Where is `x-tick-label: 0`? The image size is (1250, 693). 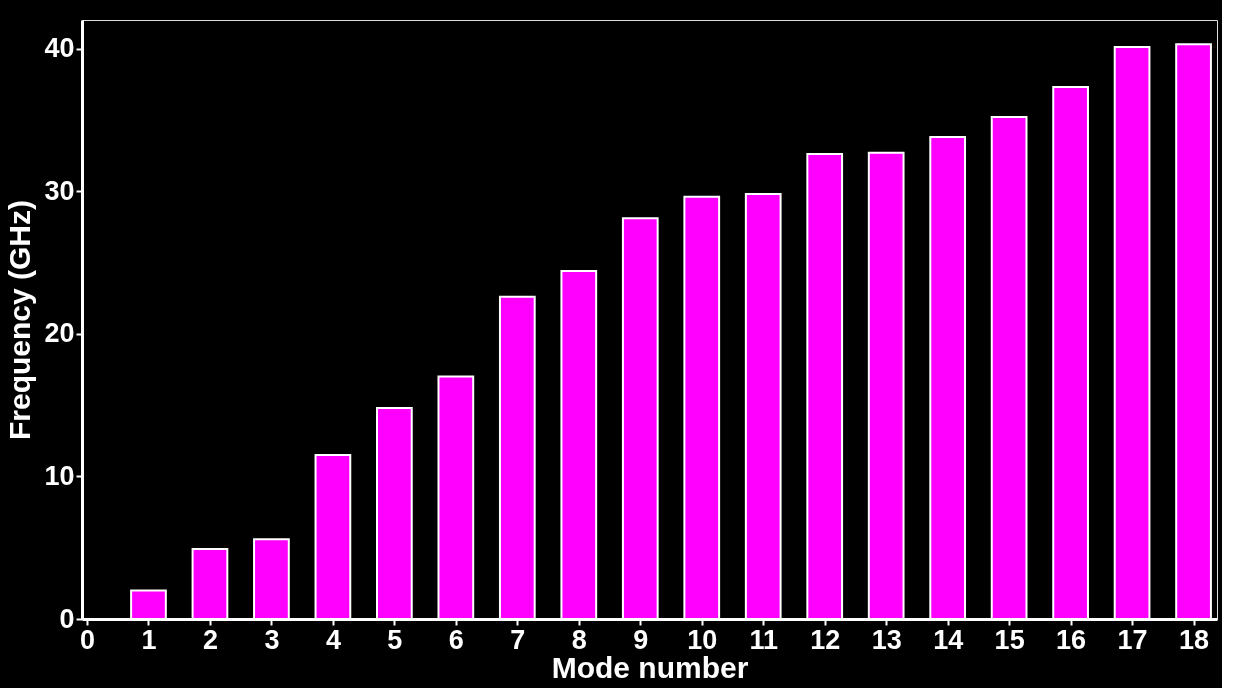
x-tick-label: 0 is located at coordinates (87, 639).